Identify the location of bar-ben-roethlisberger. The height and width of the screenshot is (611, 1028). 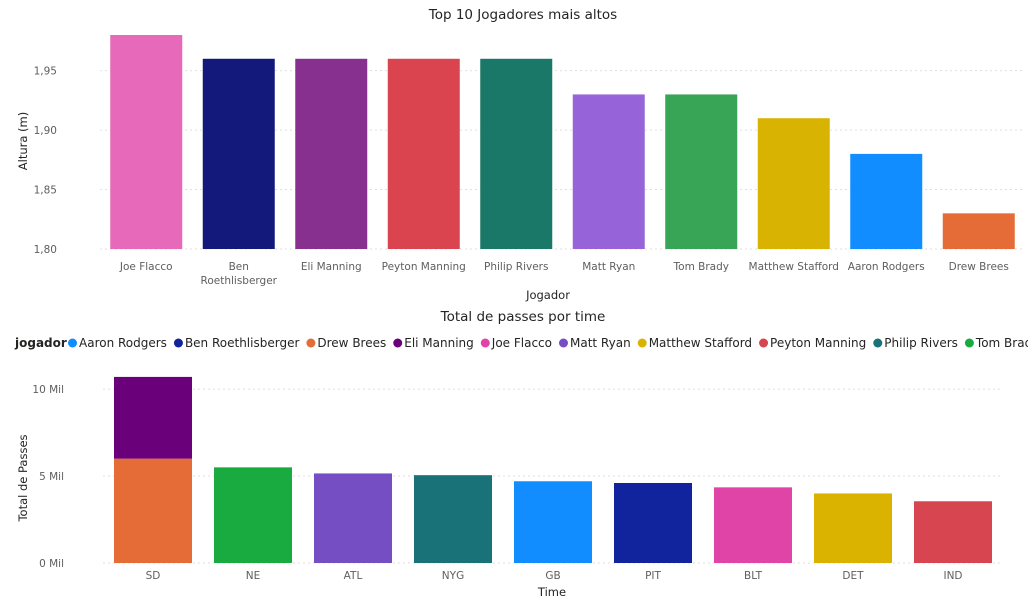
(238, 154).